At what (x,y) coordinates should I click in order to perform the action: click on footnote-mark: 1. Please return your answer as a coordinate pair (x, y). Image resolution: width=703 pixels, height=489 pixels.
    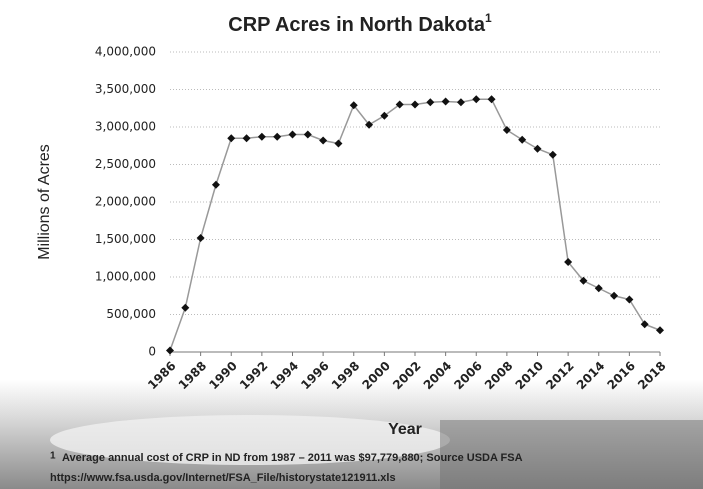
    Looking at the image, I should click on (53, 456).